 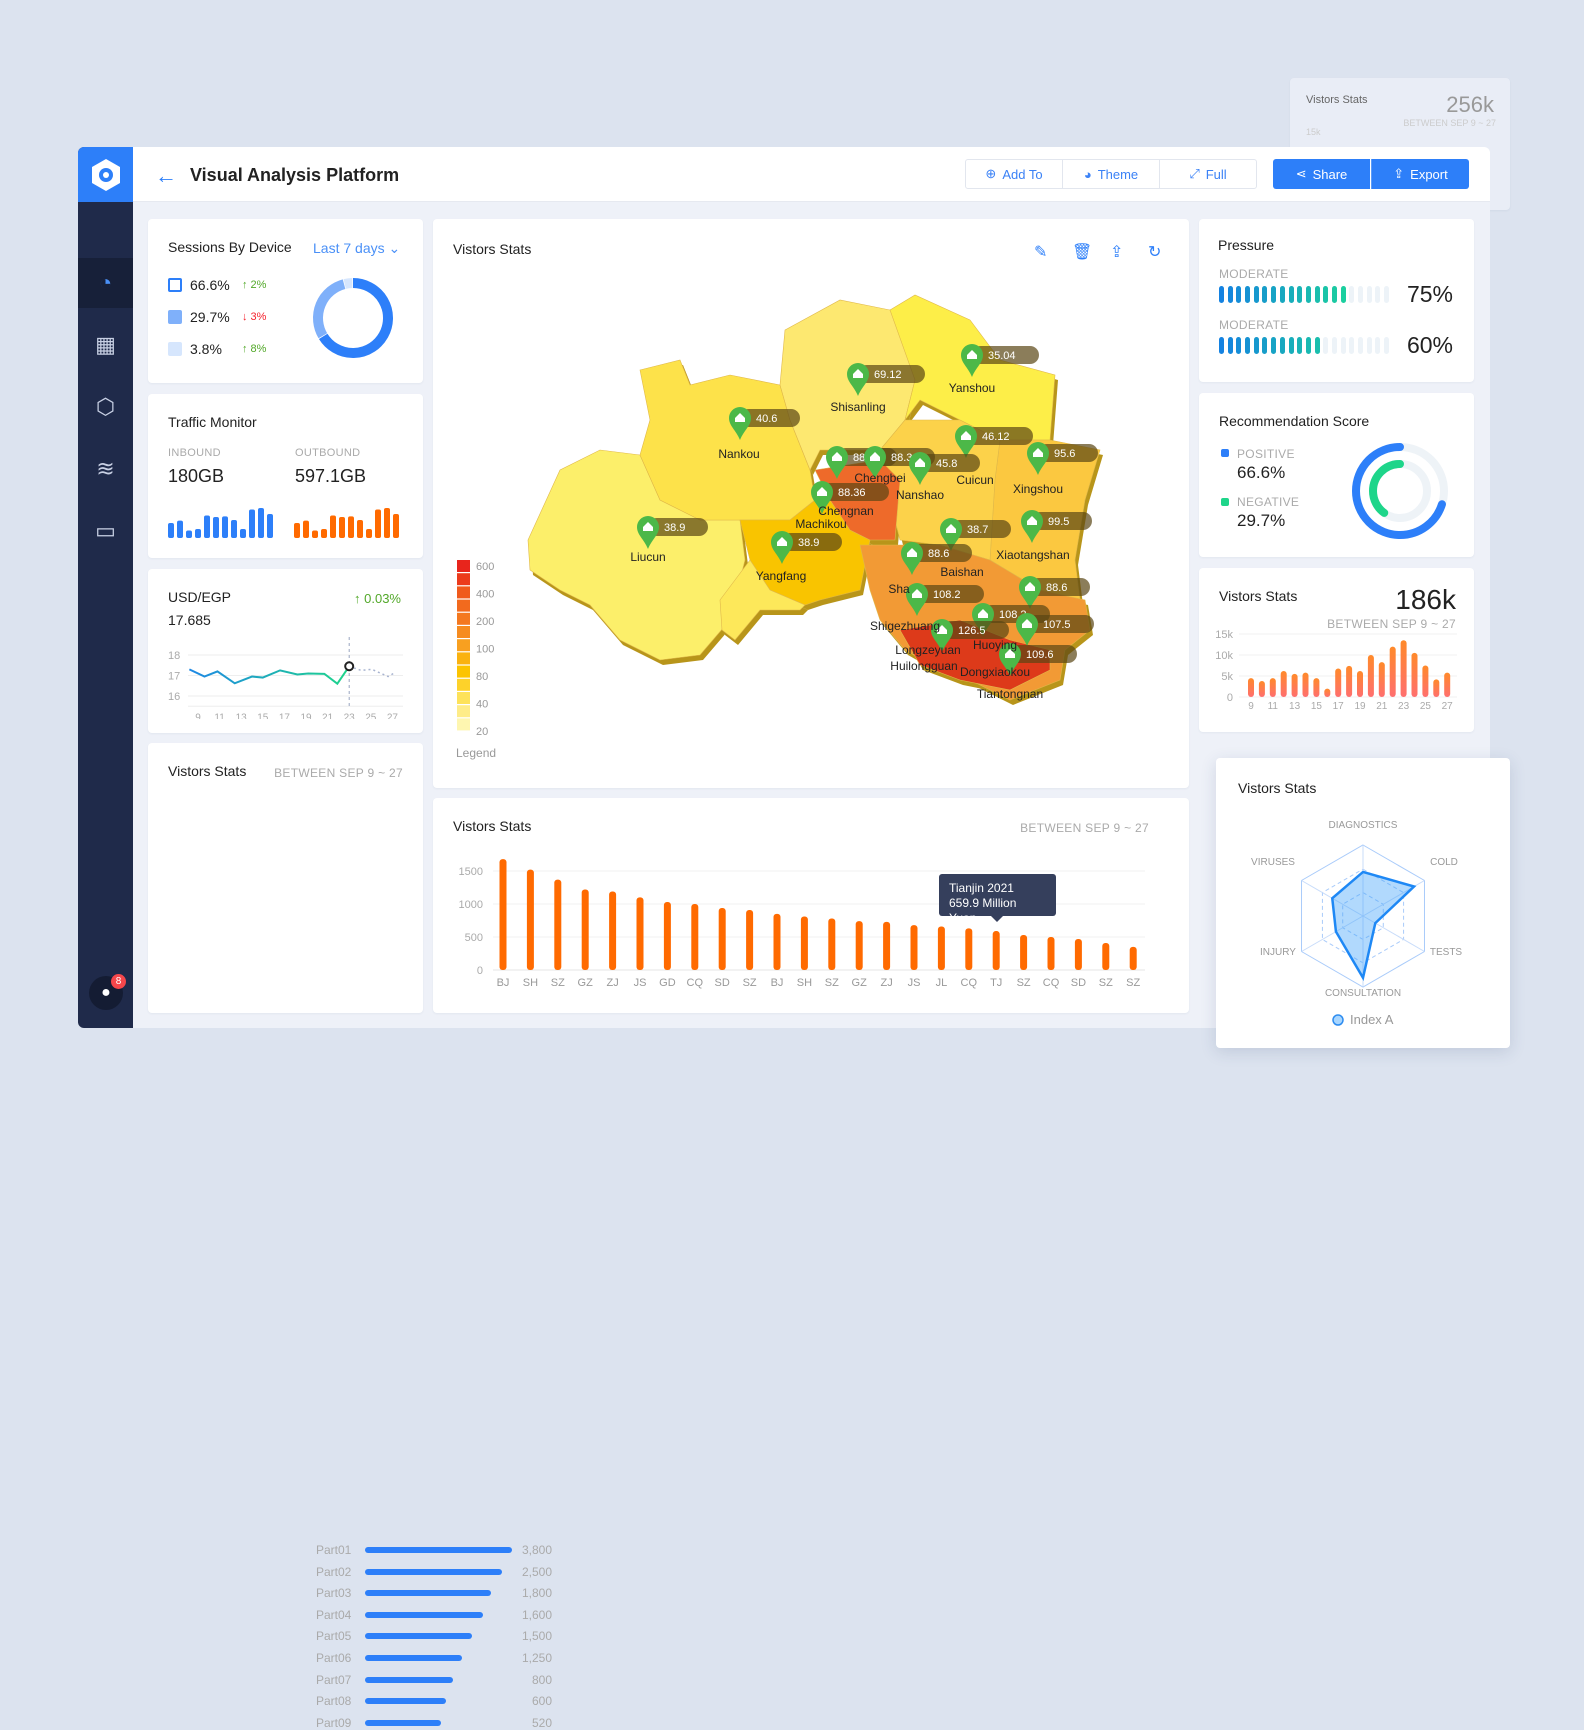 I want to click on map-marker: 107.5, so click(x=1055, y=629).